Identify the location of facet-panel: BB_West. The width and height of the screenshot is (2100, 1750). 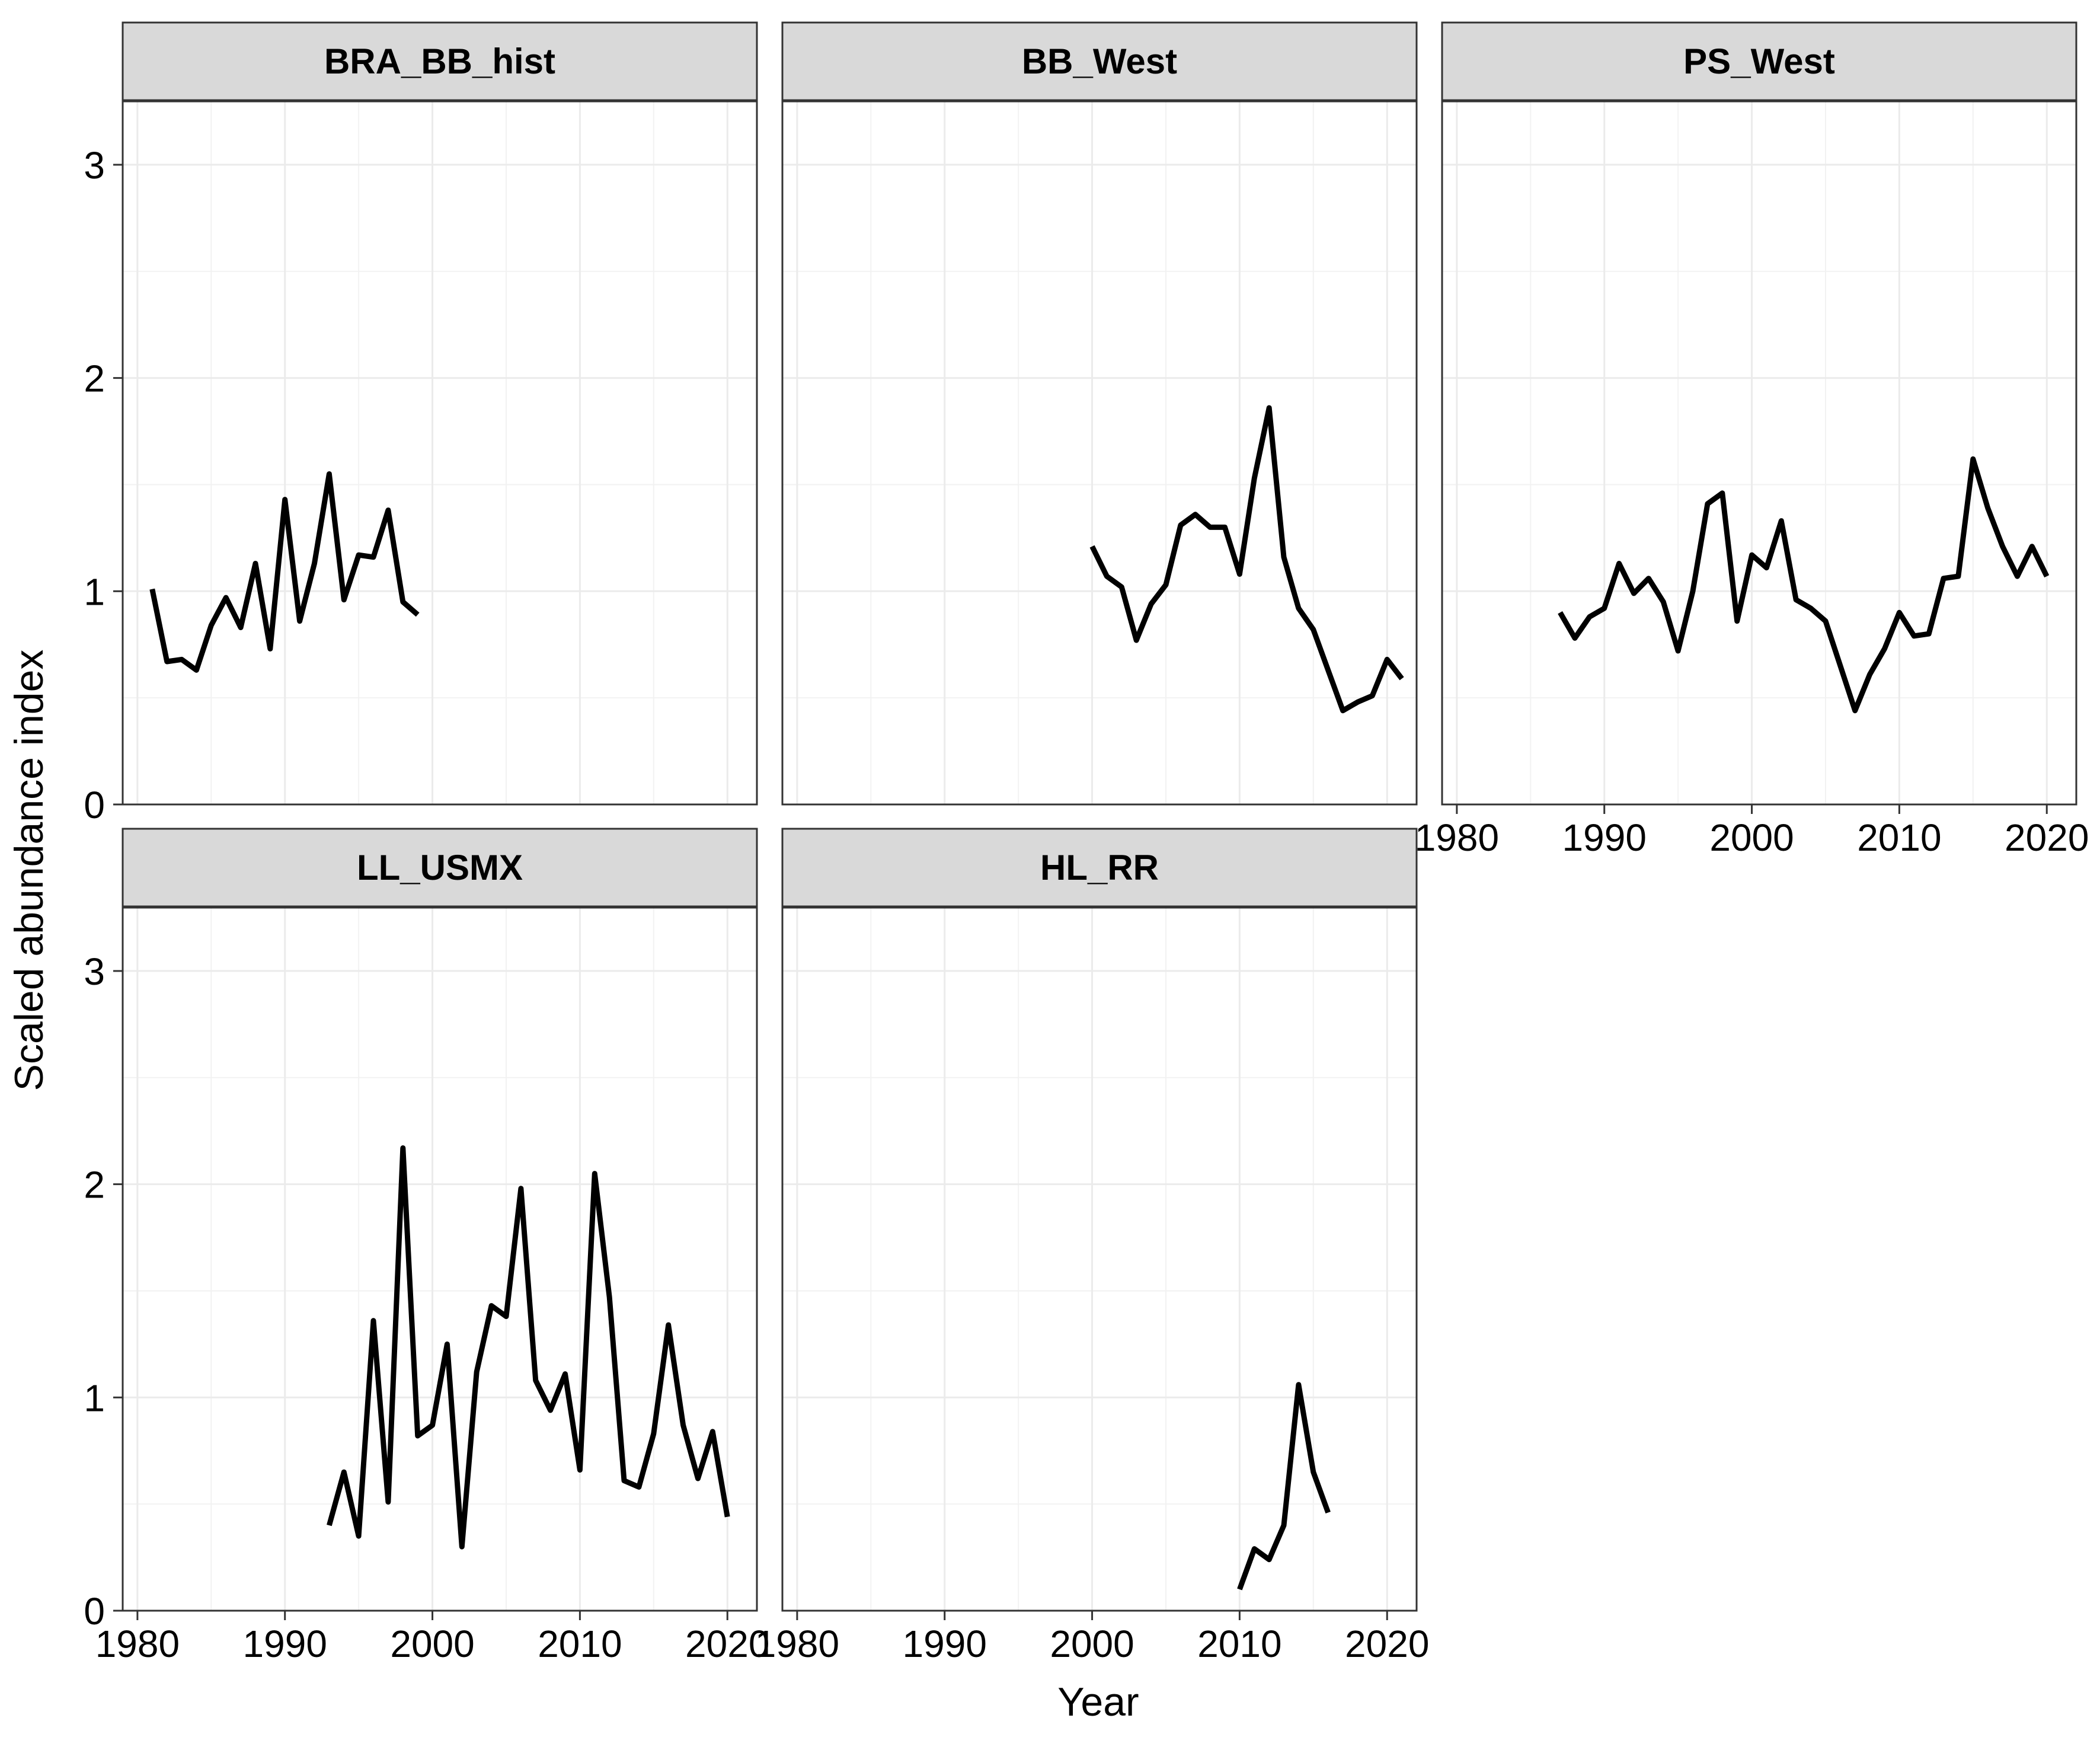
(1099, 413).